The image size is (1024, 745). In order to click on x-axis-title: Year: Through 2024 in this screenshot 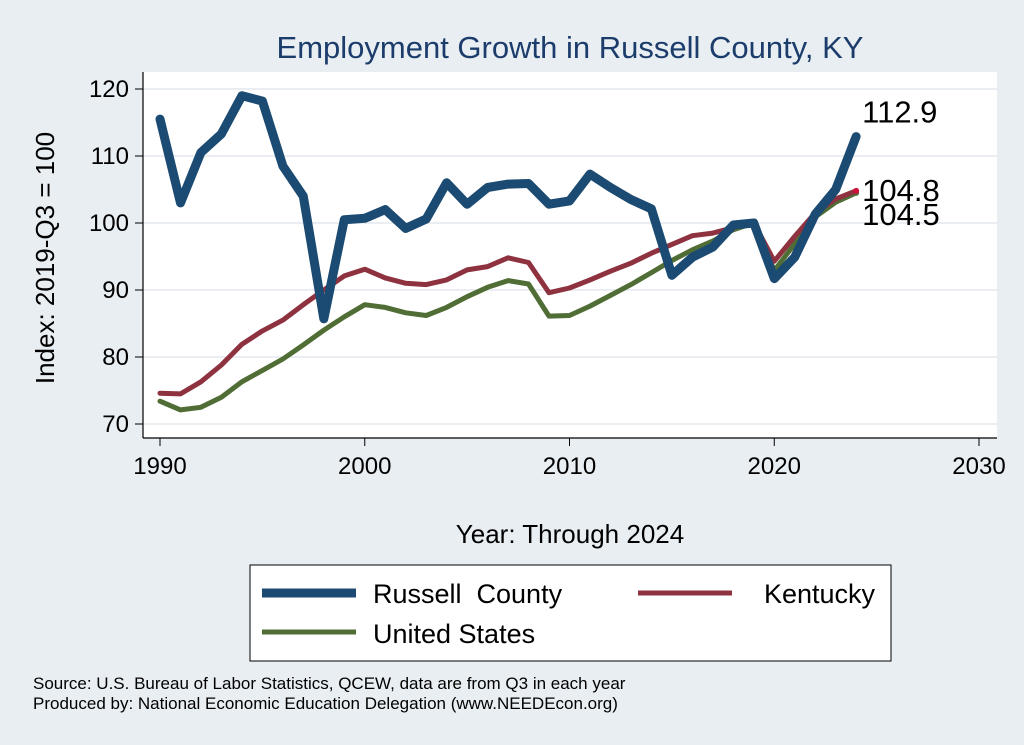, I will do `click(570, 534)`.